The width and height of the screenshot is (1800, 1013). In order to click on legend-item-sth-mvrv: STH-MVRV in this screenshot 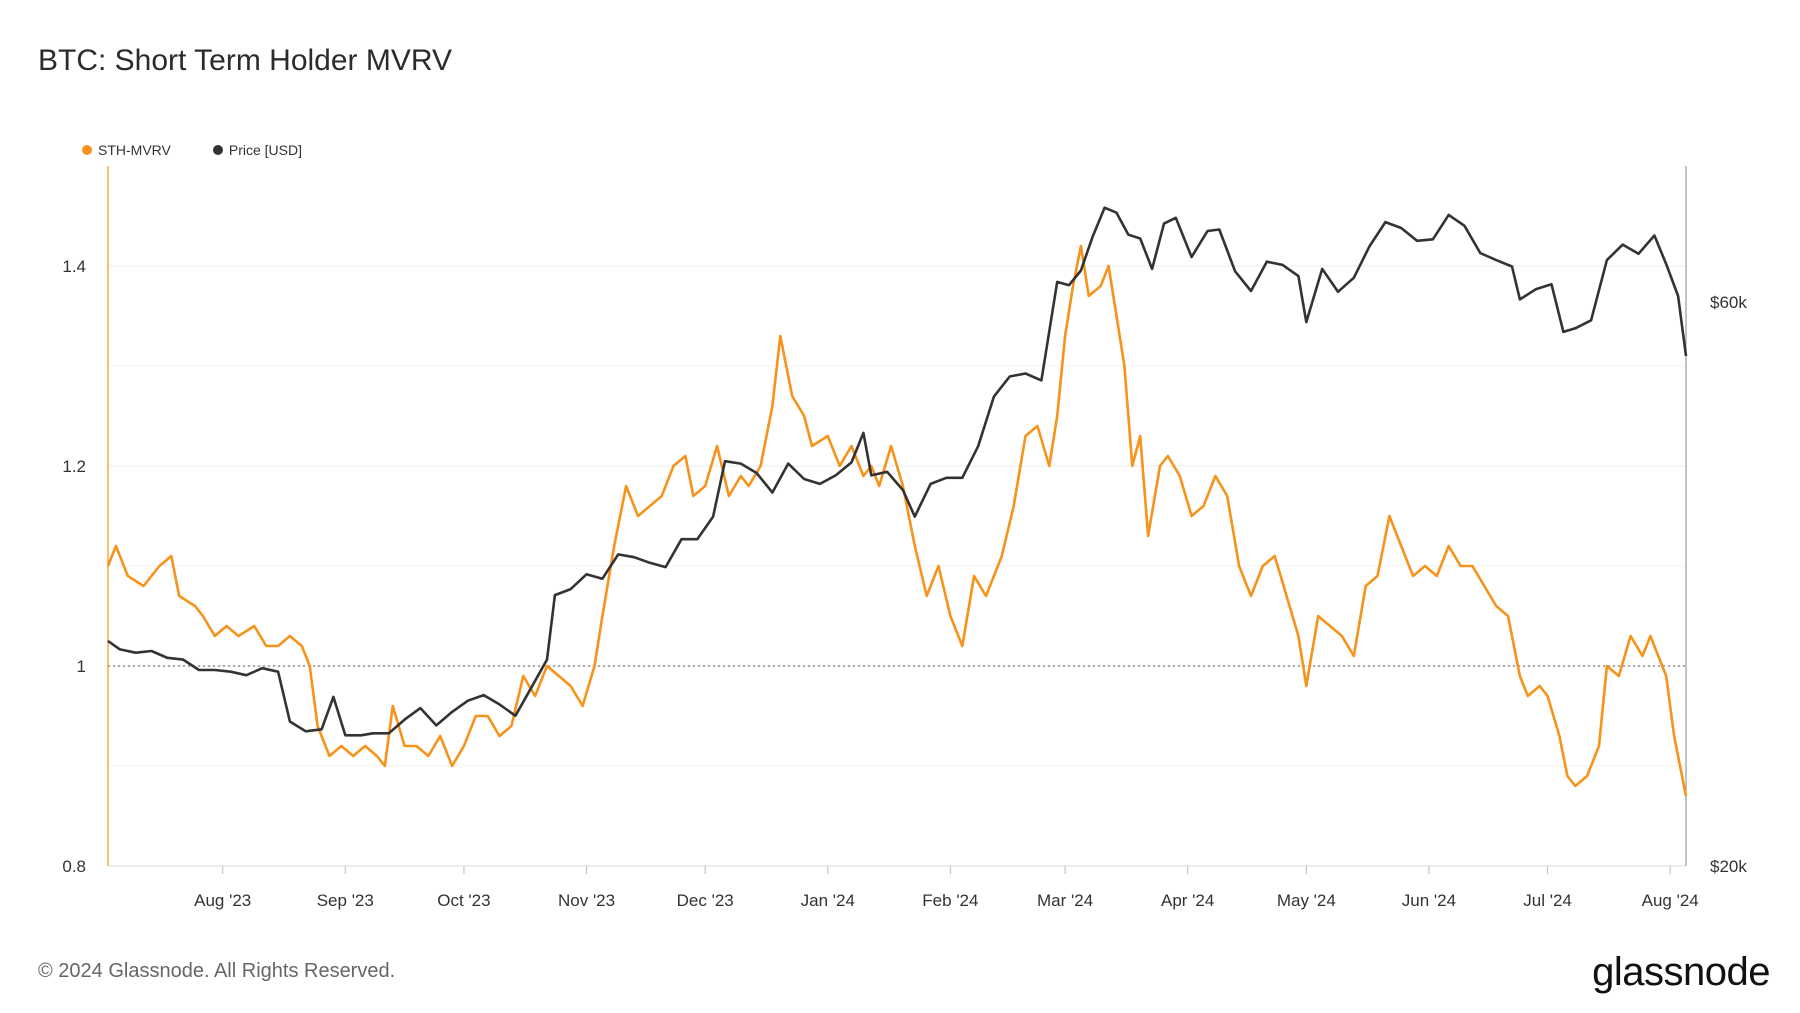, I will do `click(126, 150)`.